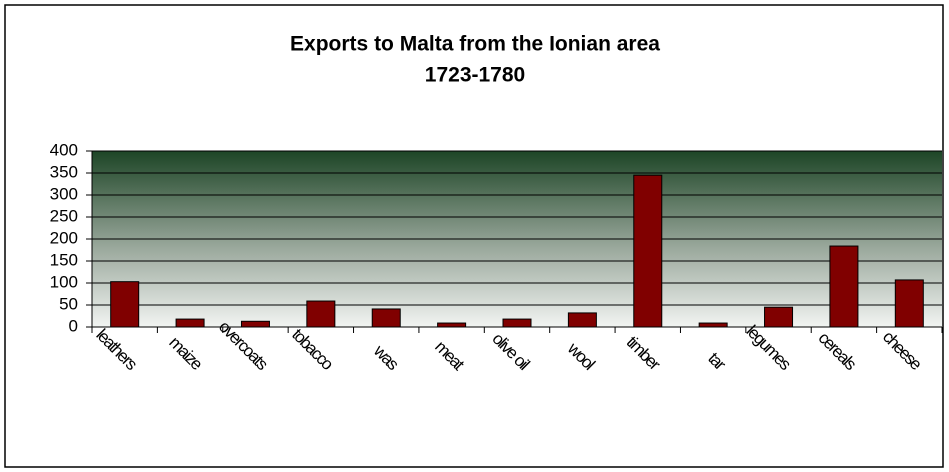 The image size is (949, 472). I want to click on y-tick-label: 0, so click(73, 325).